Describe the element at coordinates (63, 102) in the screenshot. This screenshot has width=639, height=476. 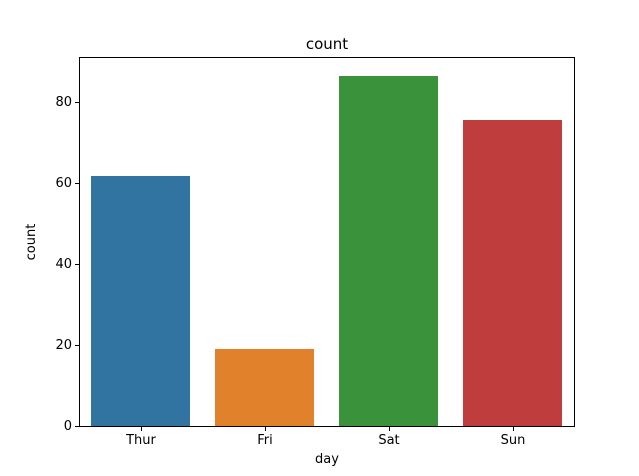
I see `y-tick-label-80: 80` at that location.